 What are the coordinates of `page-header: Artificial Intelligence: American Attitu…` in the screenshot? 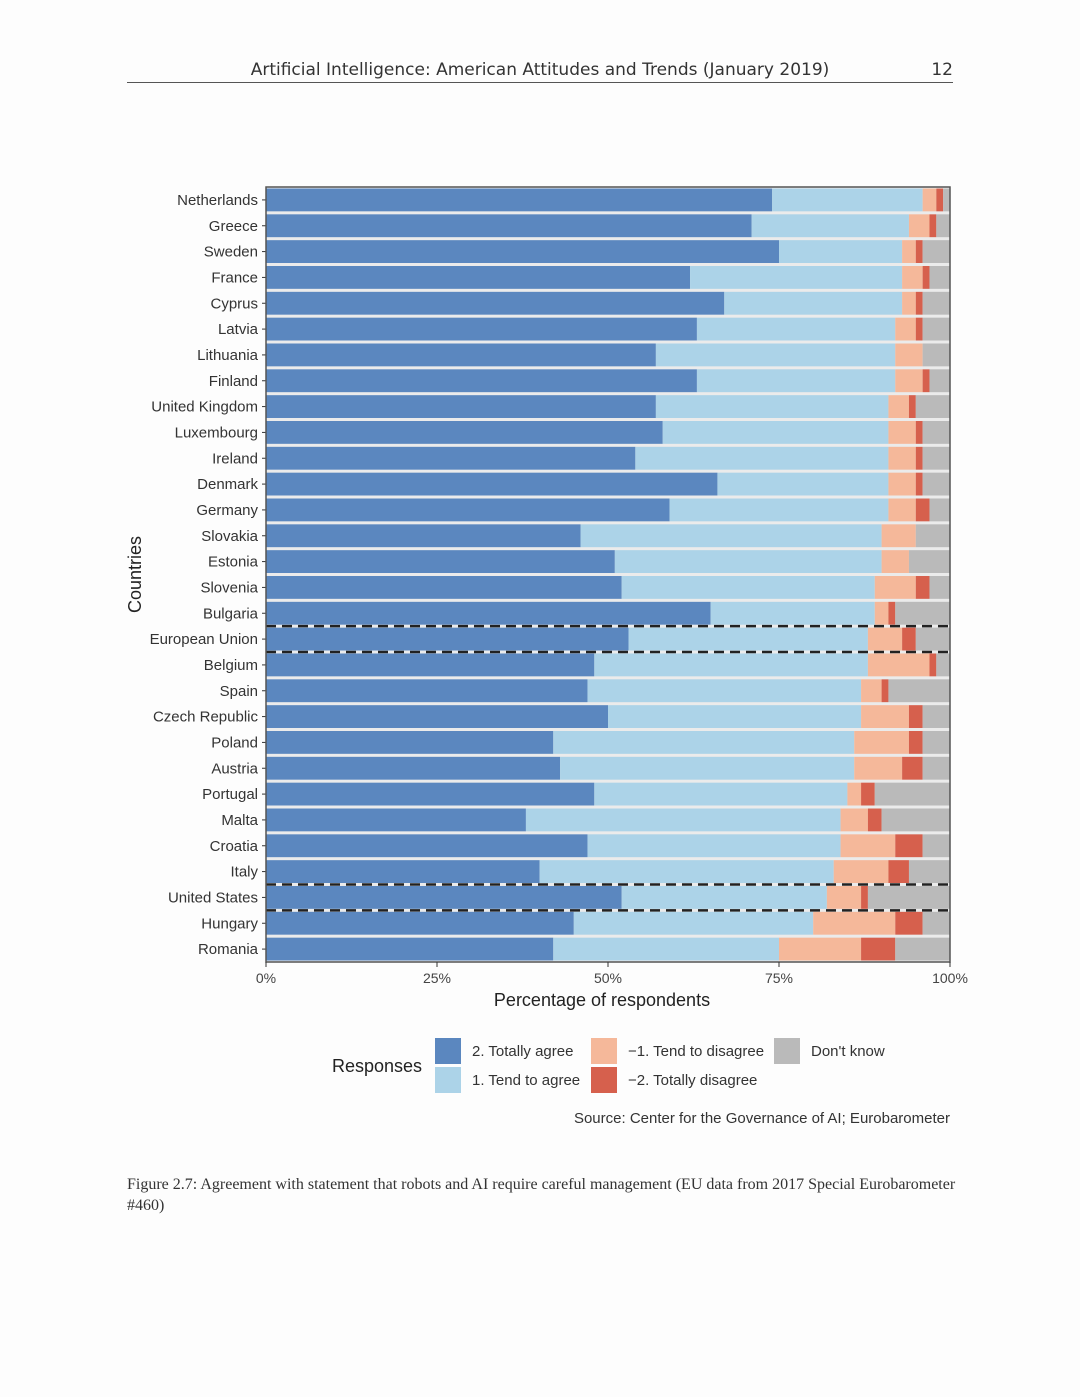 It's located at (540, 71).